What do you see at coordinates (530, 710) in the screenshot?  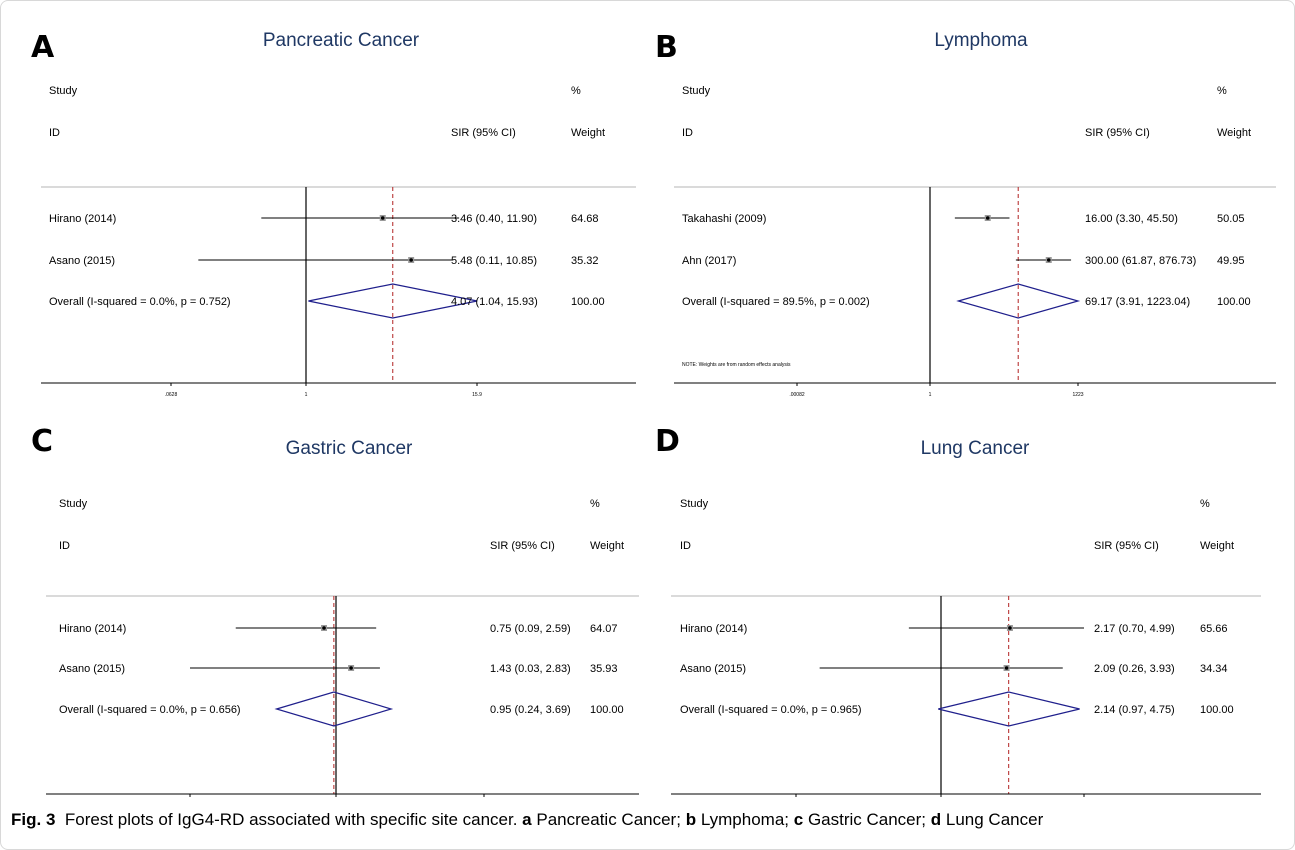 I see `overall-sir-value: 0.95 (0.24, 3.69)` at bounding box center [530, 710].